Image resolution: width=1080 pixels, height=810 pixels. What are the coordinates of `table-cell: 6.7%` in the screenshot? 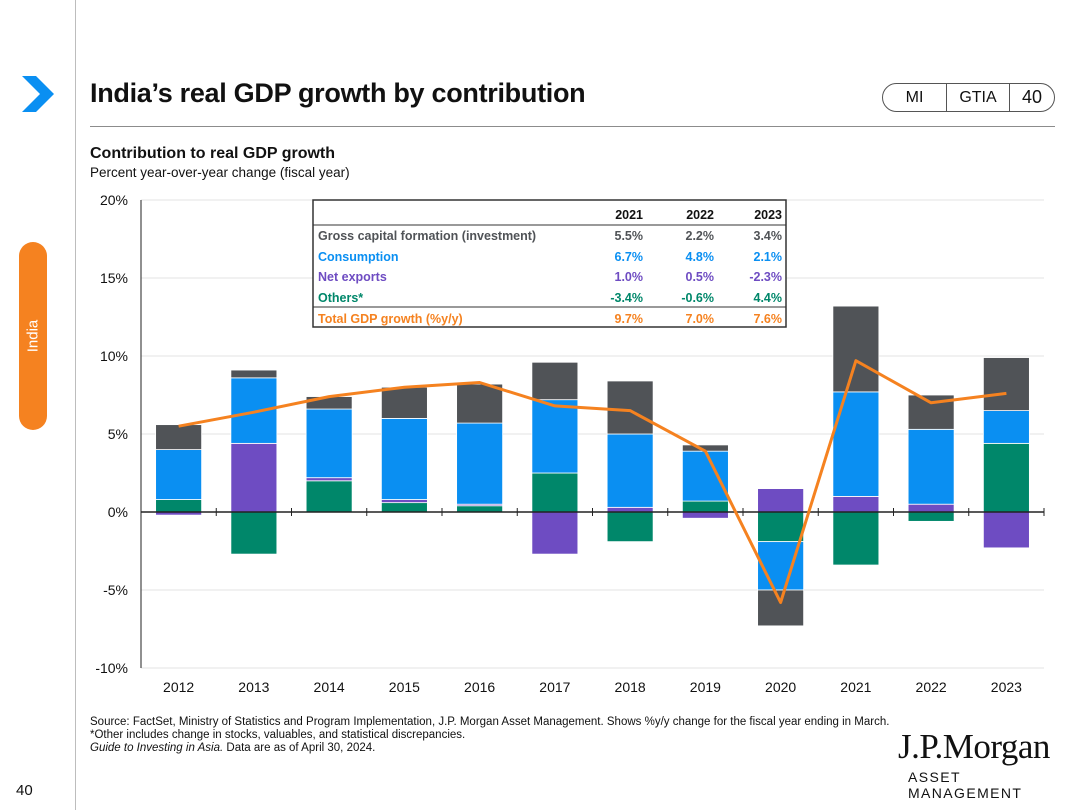 It's located at (629, 257).